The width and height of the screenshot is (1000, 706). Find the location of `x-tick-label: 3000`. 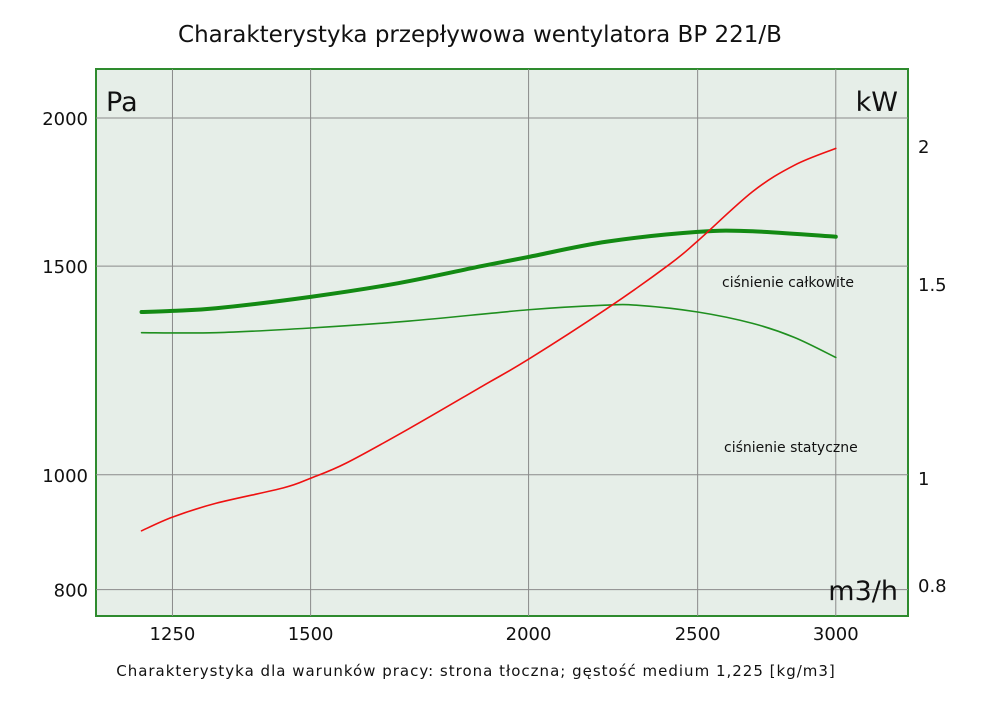

x-tick-label: 3000 is located at coordinates (836, 634).